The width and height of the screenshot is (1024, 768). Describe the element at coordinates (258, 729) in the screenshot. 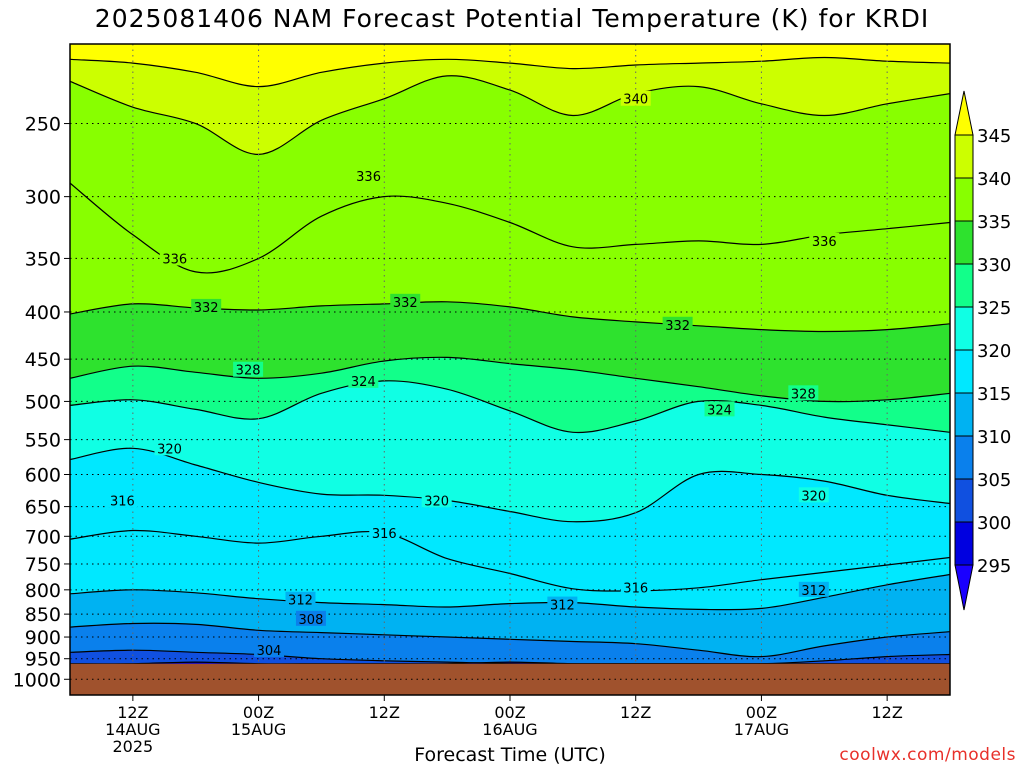

I see `x-tick-date-label: 15AUG` at that location.